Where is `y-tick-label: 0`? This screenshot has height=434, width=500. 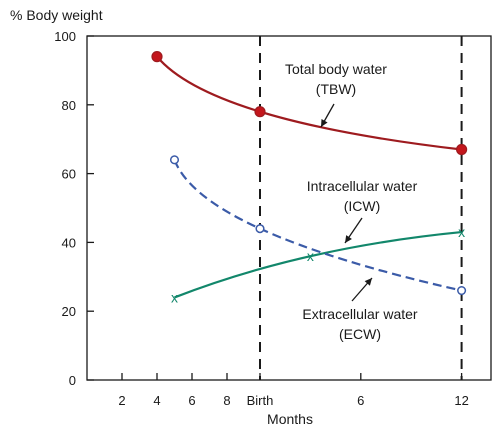
y-tick-label: 0 is located at coordinates (72, 380).